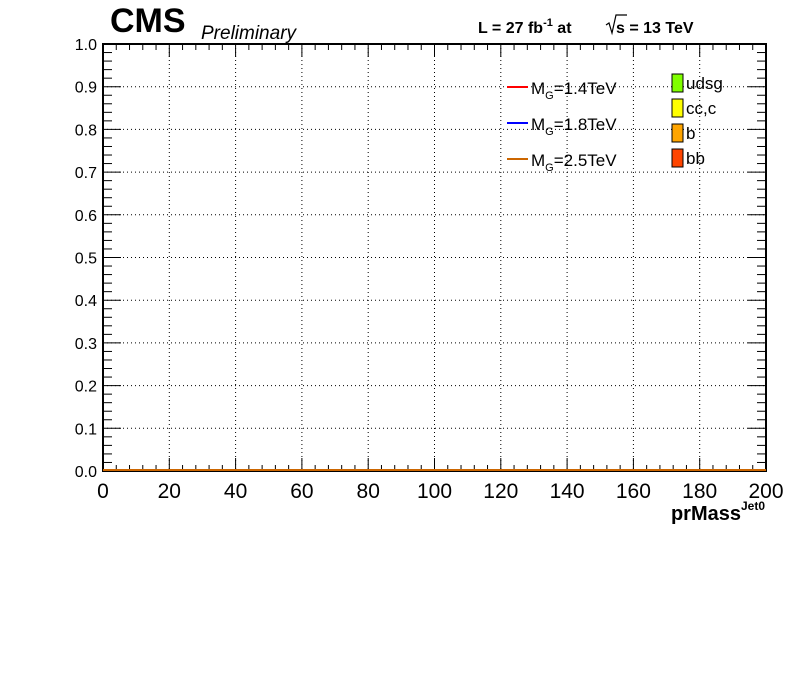  What do you see at coordinates (86, 88) in the screenshot?
I see `y-tick-label: 0.9` at bounding box center [86, 88].